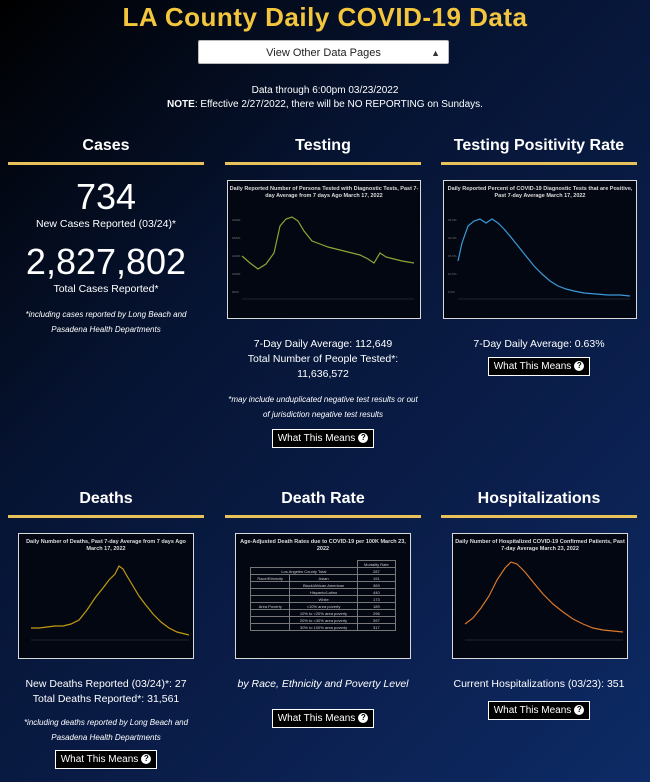 This screenshot has height=782, width=650. What do you see at coordinates (106, 196) in the screenshot?
I see `new-cases-count: 734` at bounding box center [106, 196].